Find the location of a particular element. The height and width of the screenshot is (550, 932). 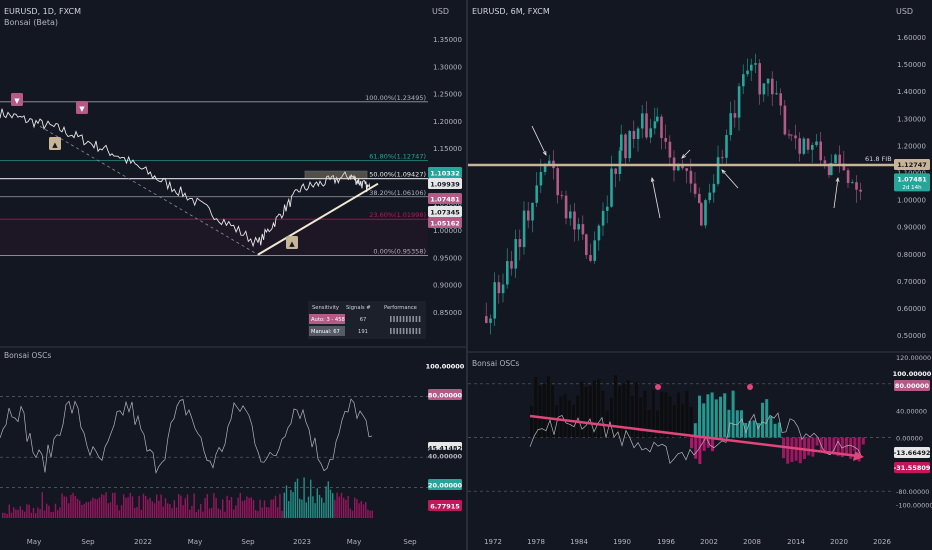

price-badge-text: 1.07345 is located at coordinates (445, 213).